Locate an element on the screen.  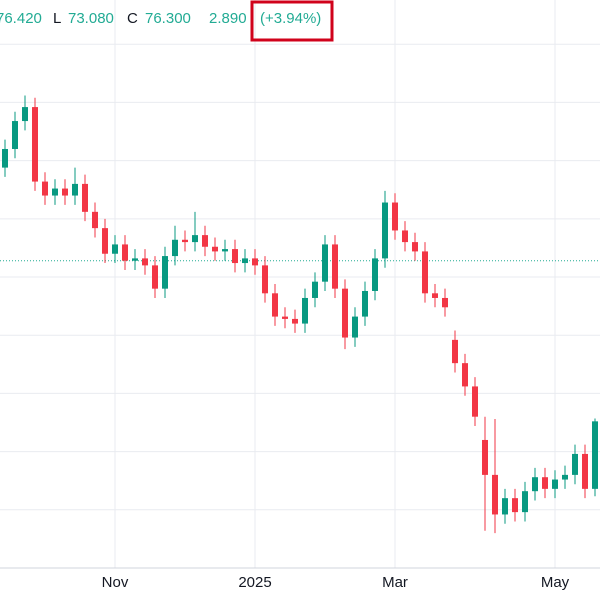
highlight-box is located at coordinates (292, 21).